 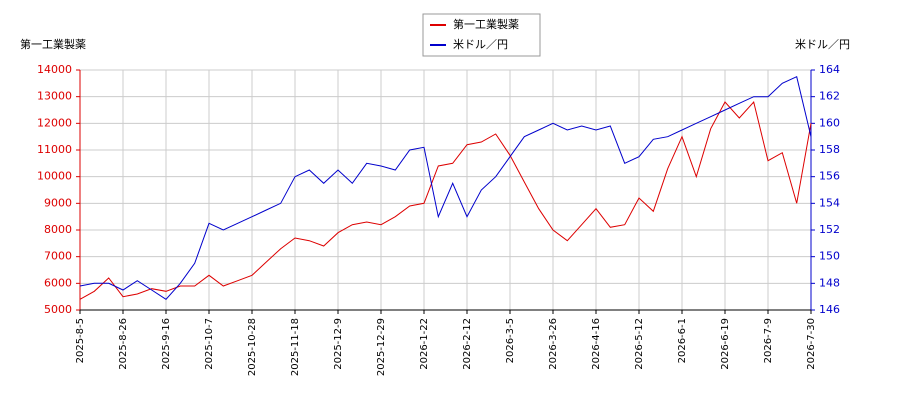 What do you see at coordinates (481, 35) in the screenshot?
I see `legend-box` at bounding box center [481, 35].